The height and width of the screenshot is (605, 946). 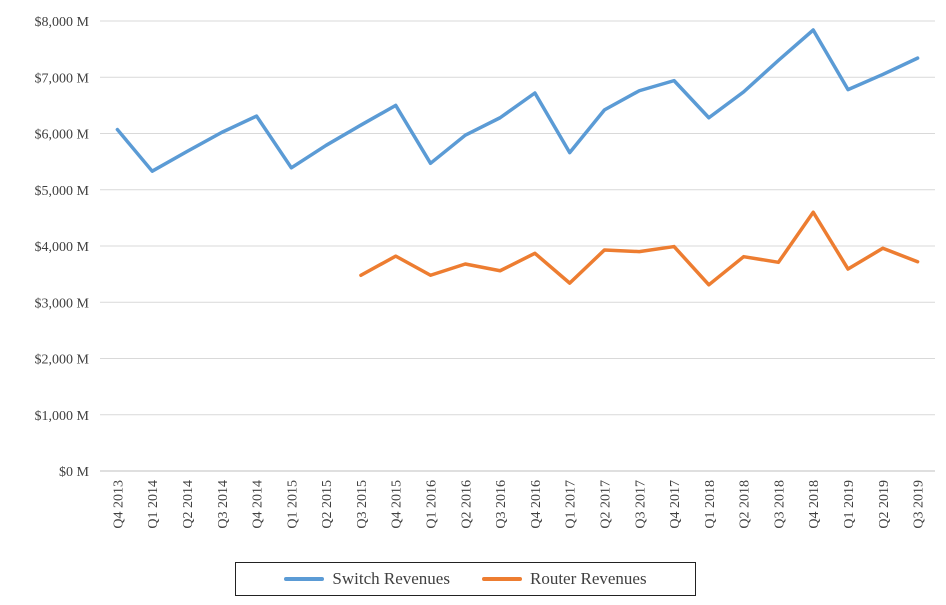 I want to click on y-tick-label: $0 M, so click(x=74, y=472).